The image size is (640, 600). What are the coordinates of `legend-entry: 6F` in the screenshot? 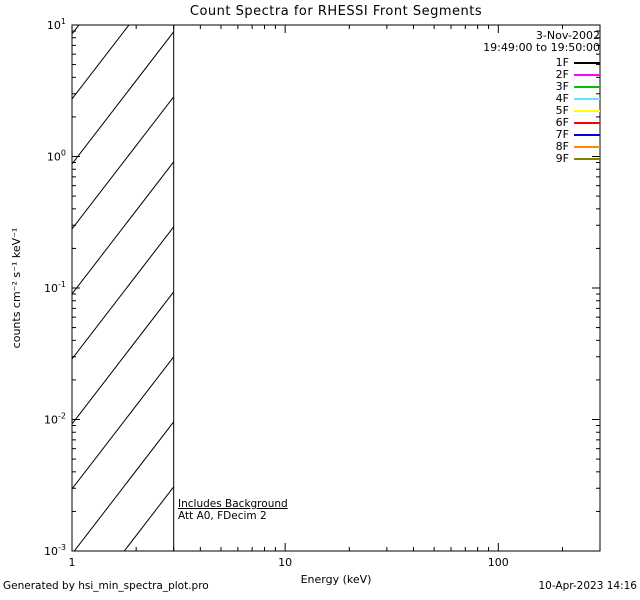 It's located at (541, 123).